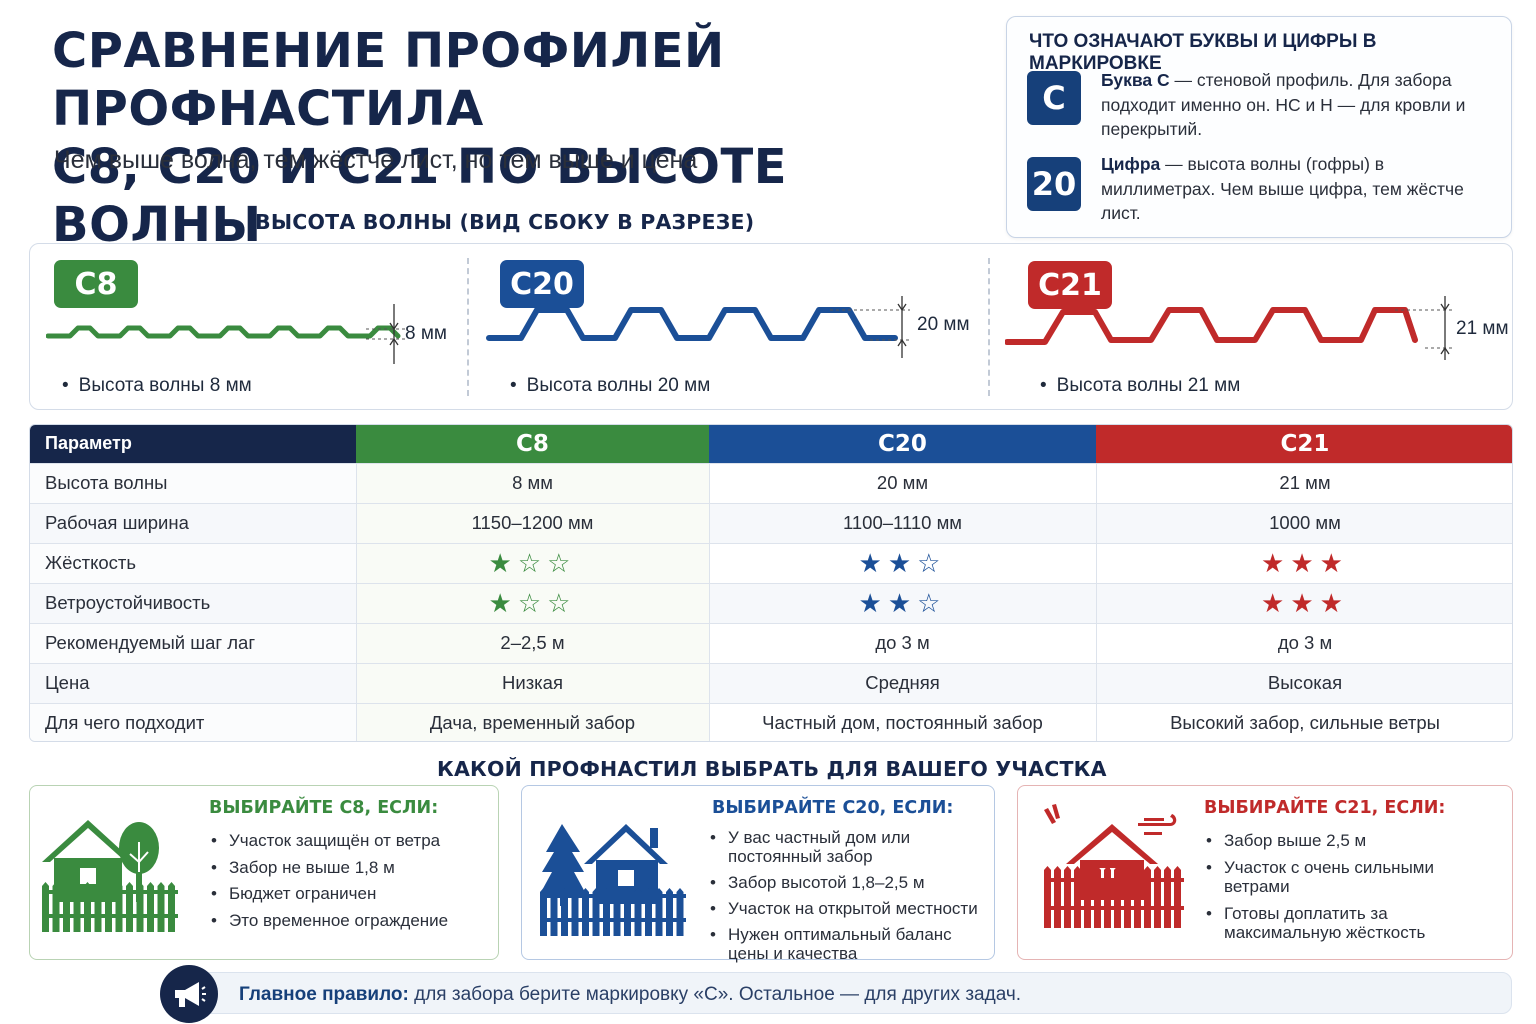  Describe the element at coordinates (902, 444) in the screenshot. I see `table-header-c20: С20` at that location.